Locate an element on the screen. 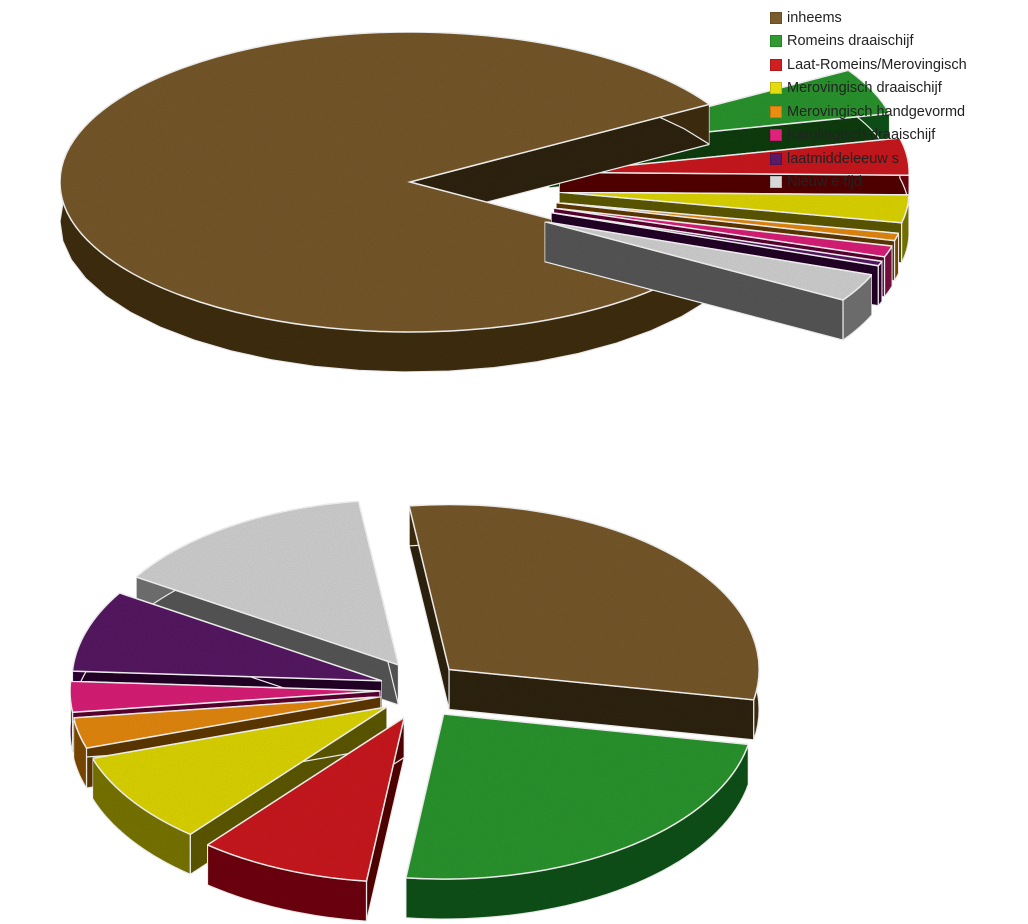 The height and width of the screenshot is (924, 1028). legend-label: inheems is located at coordinates (814, 17).